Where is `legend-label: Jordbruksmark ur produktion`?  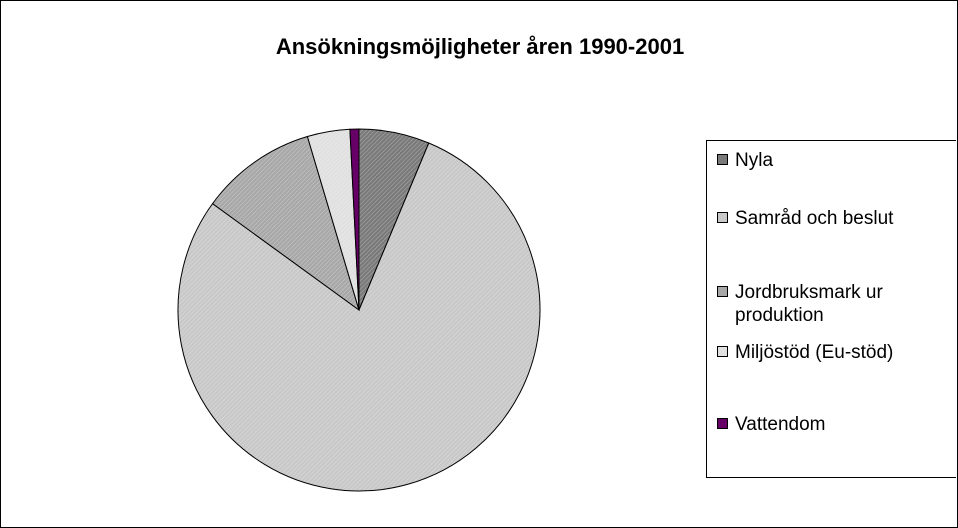 legend-label: Jordbruksmark ur produktion is located at coordinates (809, 304).